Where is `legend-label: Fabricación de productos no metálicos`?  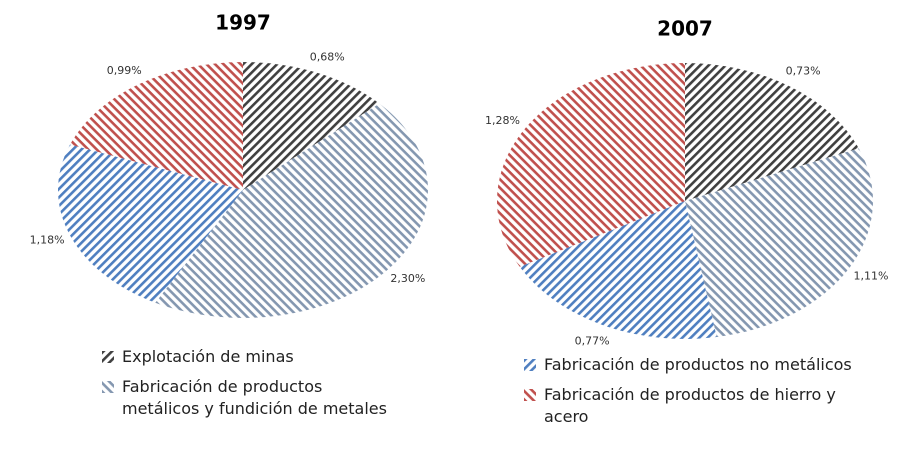 legend-label: Fabricación de productos no metálicos is located at coordinates (698, 364).